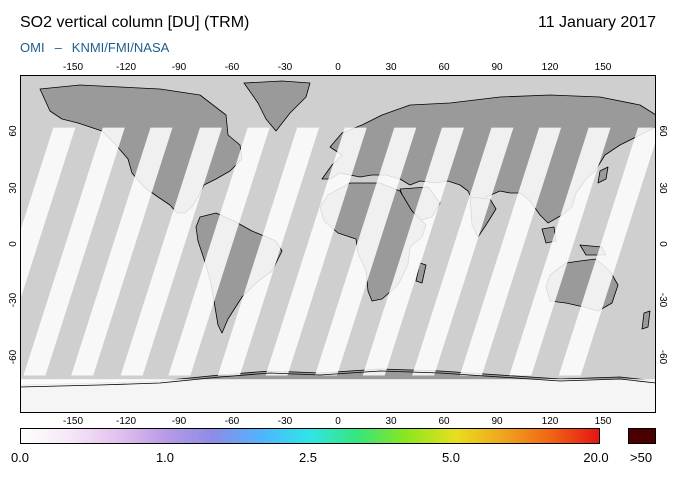 The image size is (676, 480). I want to click on top-lon-label: 90, so click(497, 67).